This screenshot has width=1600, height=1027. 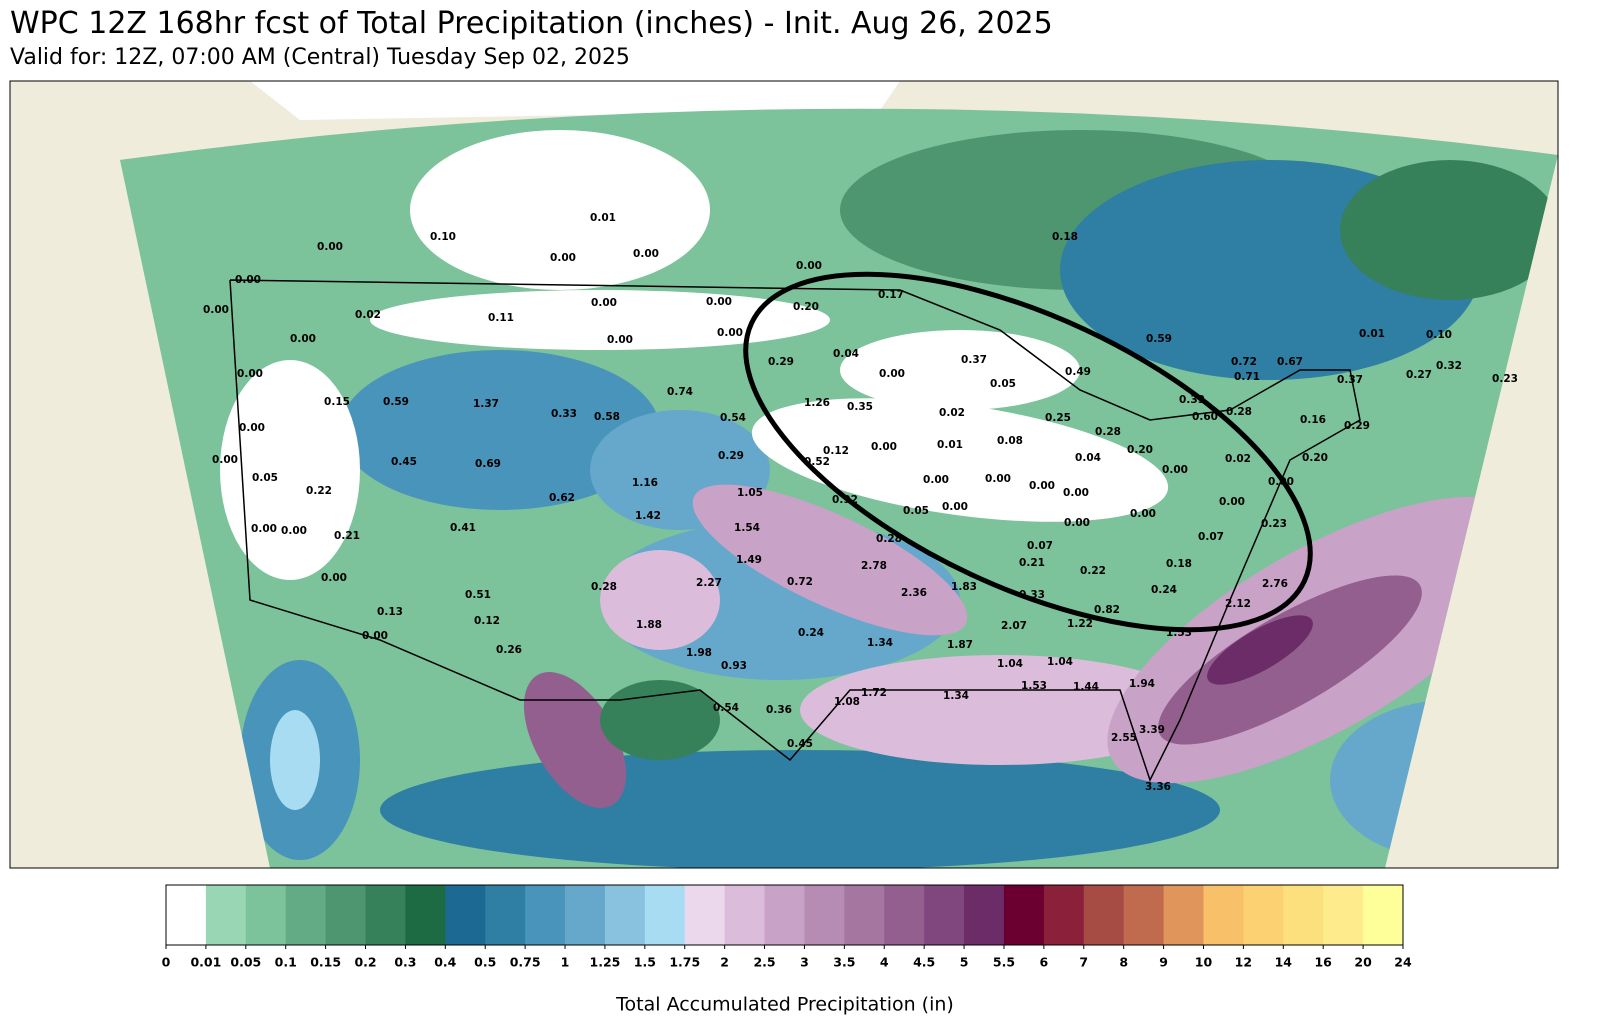 What do you see at coordinates (964, 587) in the screenshot?
I see `precip-label: 1.83` at bounding box center [964, 587].